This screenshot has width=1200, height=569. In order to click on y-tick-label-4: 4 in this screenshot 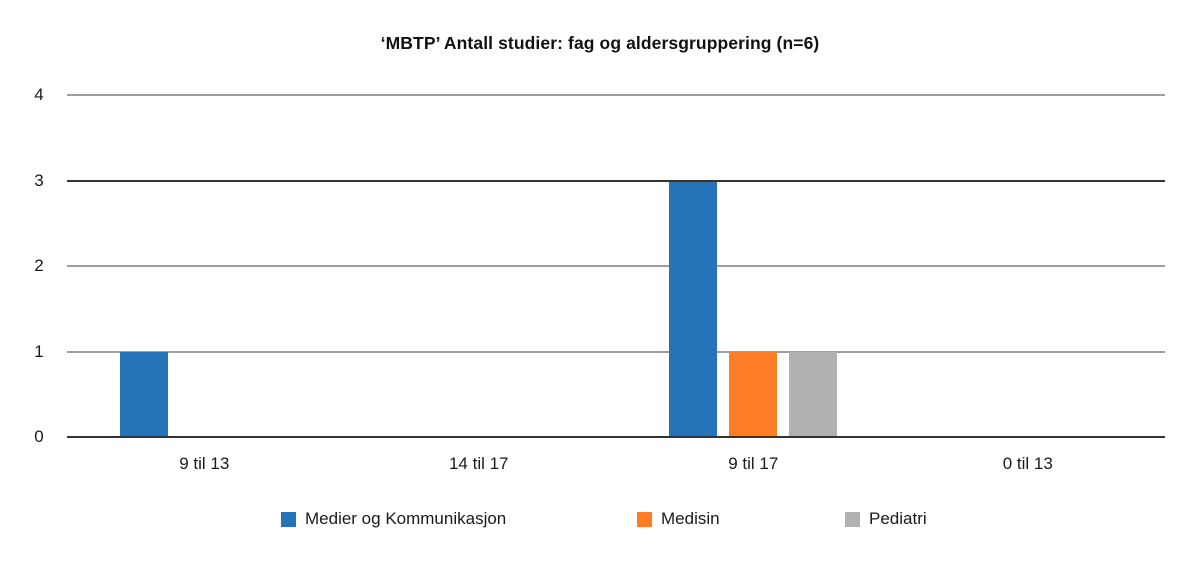, I will do `click(39, 94)`.